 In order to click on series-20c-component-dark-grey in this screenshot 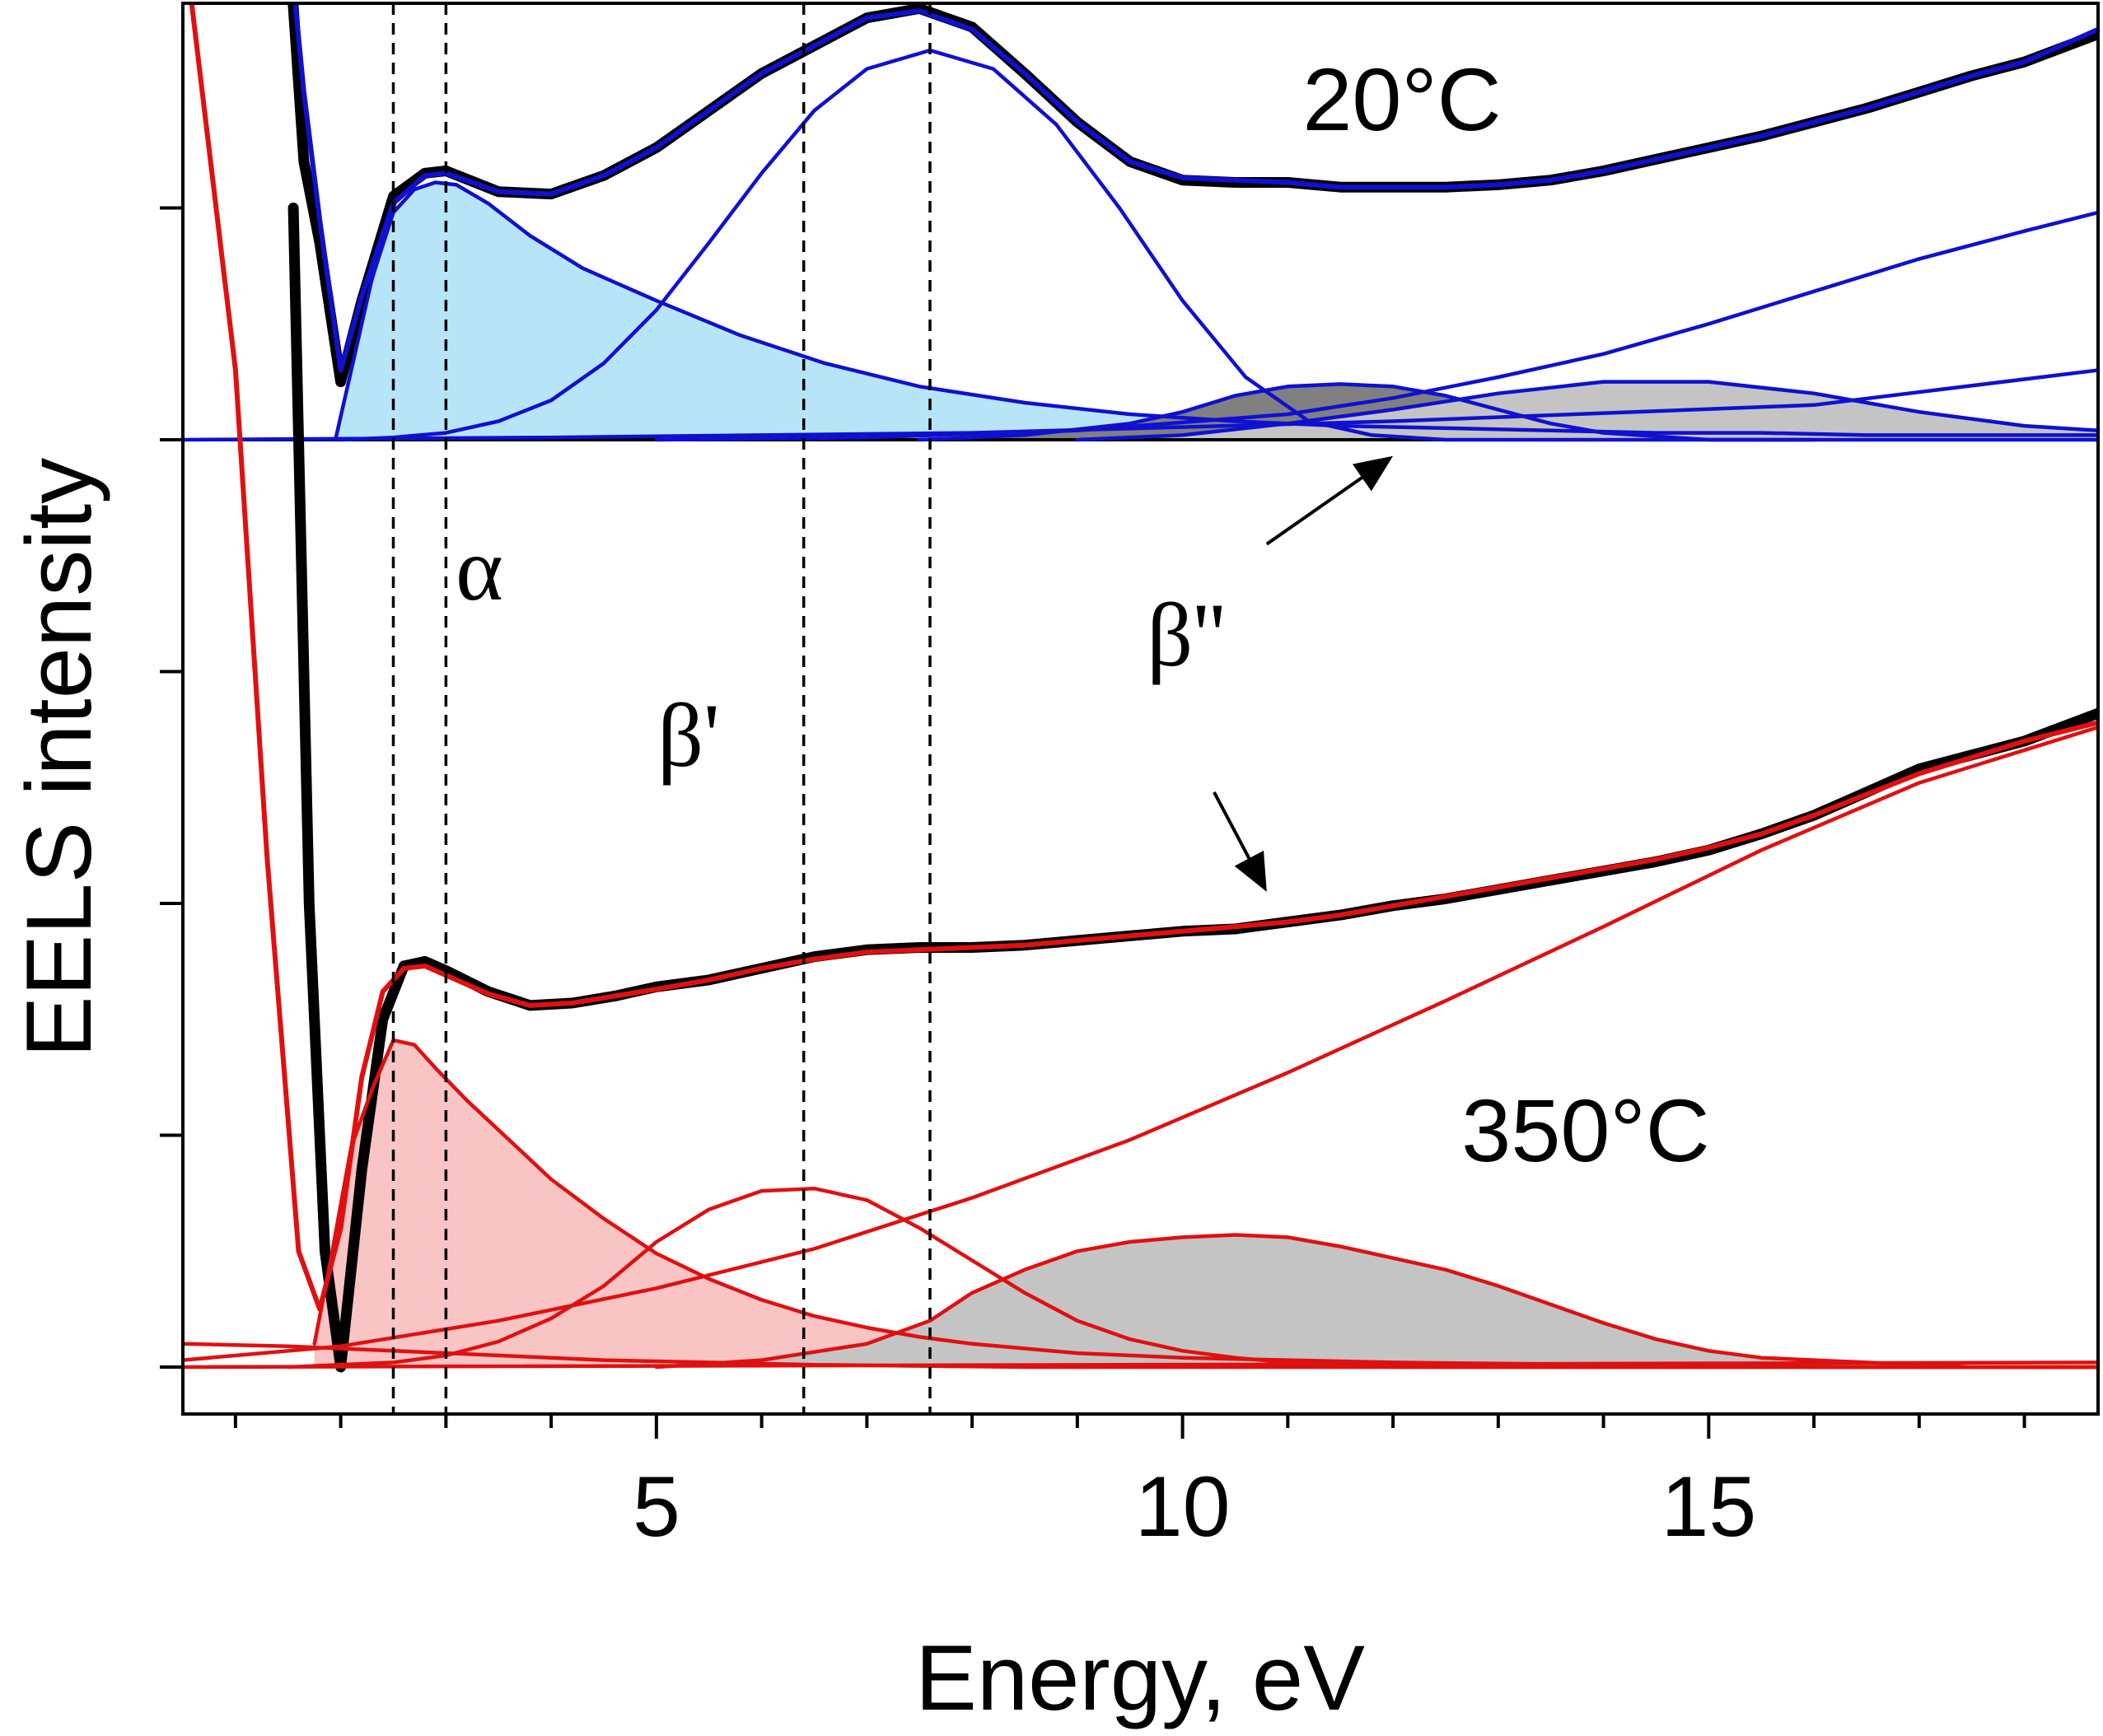, I will do `click(1366, 412)`.